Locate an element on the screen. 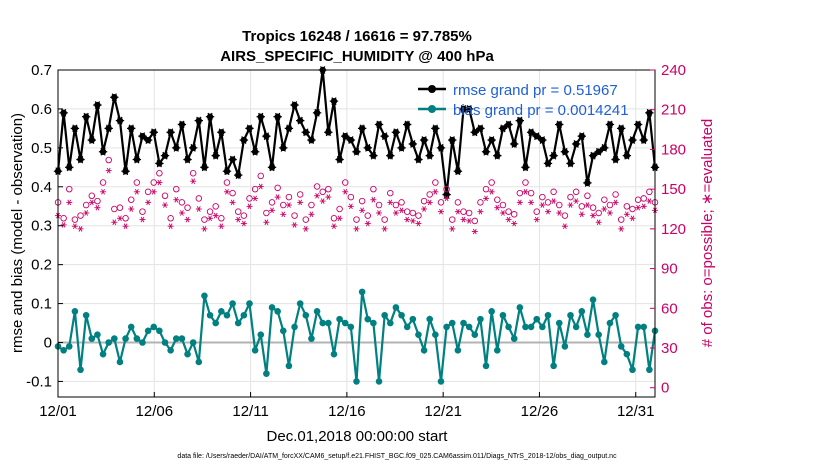 This screenshot has width=830, height=470. chart-subtitle: AIRS_SPECIFIC_HUMIDITY @ 400 hPa is located at coordinates (357, 56).